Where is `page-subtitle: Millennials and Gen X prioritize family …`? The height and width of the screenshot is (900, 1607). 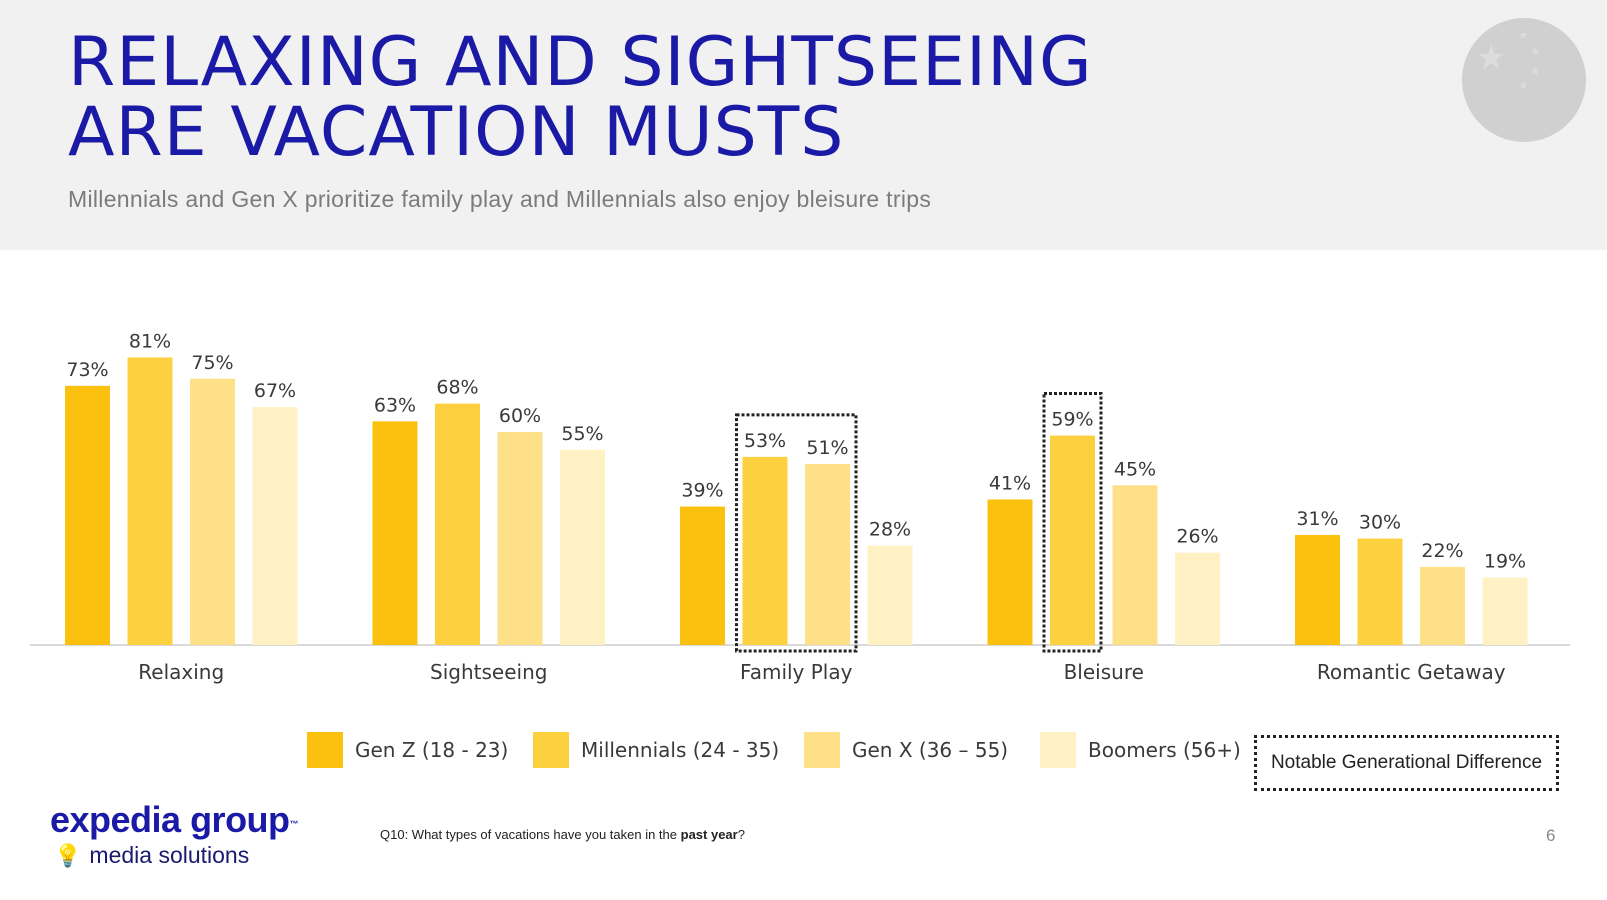 page-subtitle: Millennials and Gen X prioritize family … is located at coordinates (500, 199).